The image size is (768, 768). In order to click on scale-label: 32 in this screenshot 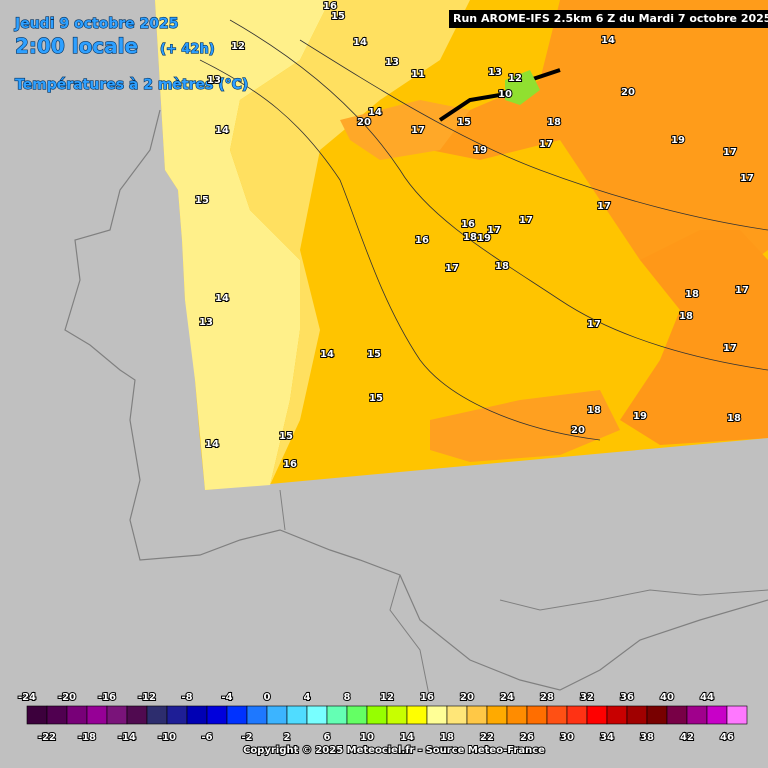, I will do `click(587, 697)`.